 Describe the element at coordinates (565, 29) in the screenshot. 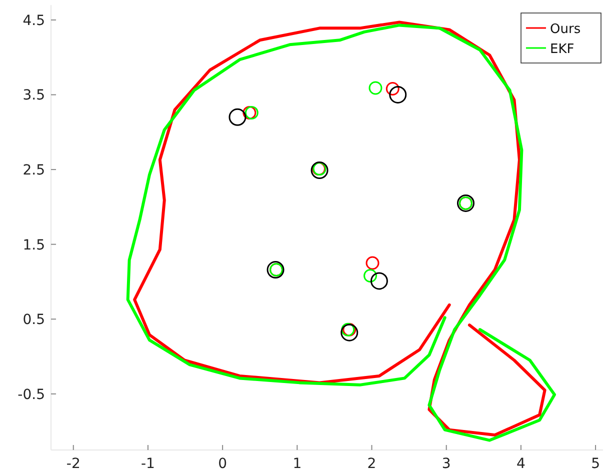

I see `legend-label: Ours` at that location.